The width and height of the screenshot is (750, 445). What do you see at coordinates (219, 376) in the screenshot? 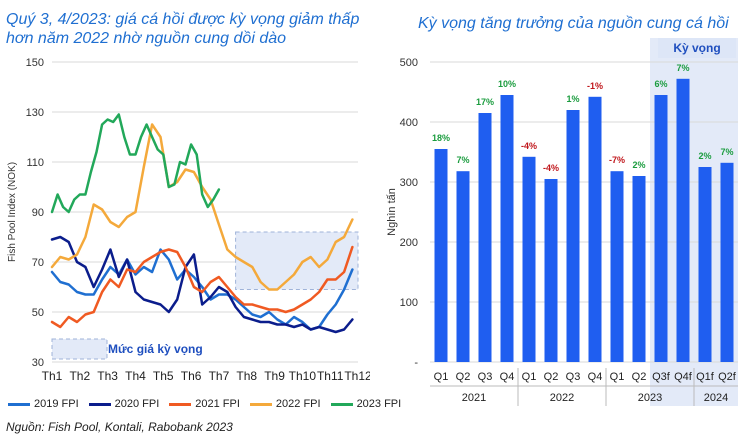
I see `x-tick-label: Th7` at bounding box center [219, 376].